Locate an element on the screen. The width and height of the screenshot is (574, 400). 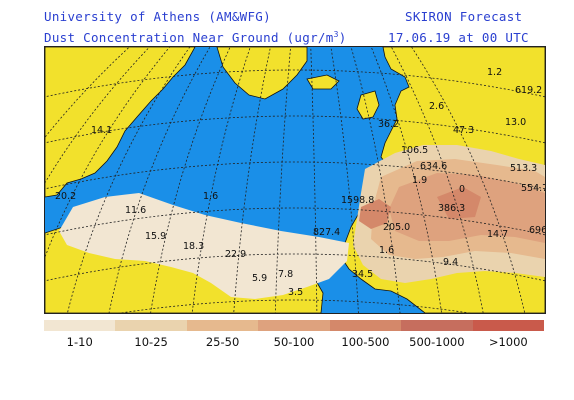
dust-value-label: 20.2 is located at coordinates (65, 196).